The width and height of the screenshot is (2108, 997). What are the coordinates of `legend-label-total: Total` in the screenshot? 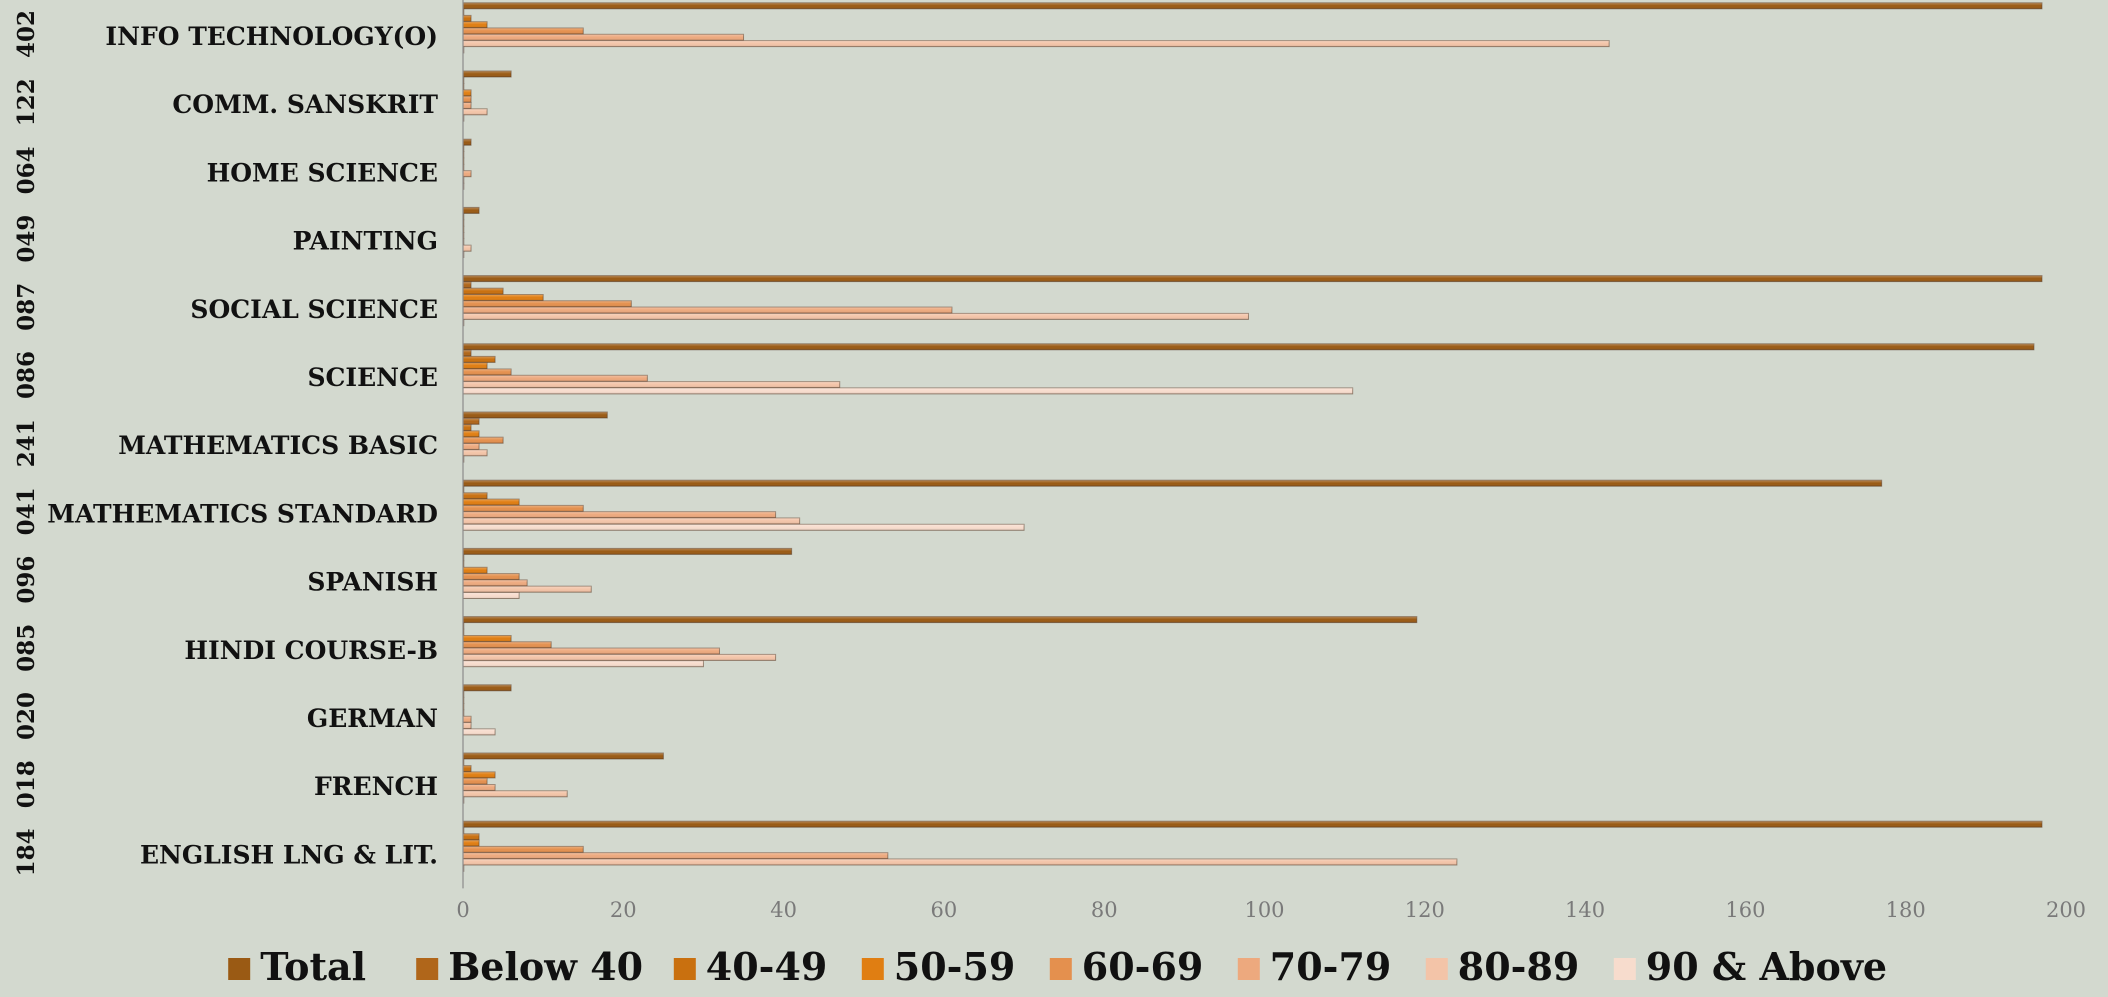 It's located at (313, 966).